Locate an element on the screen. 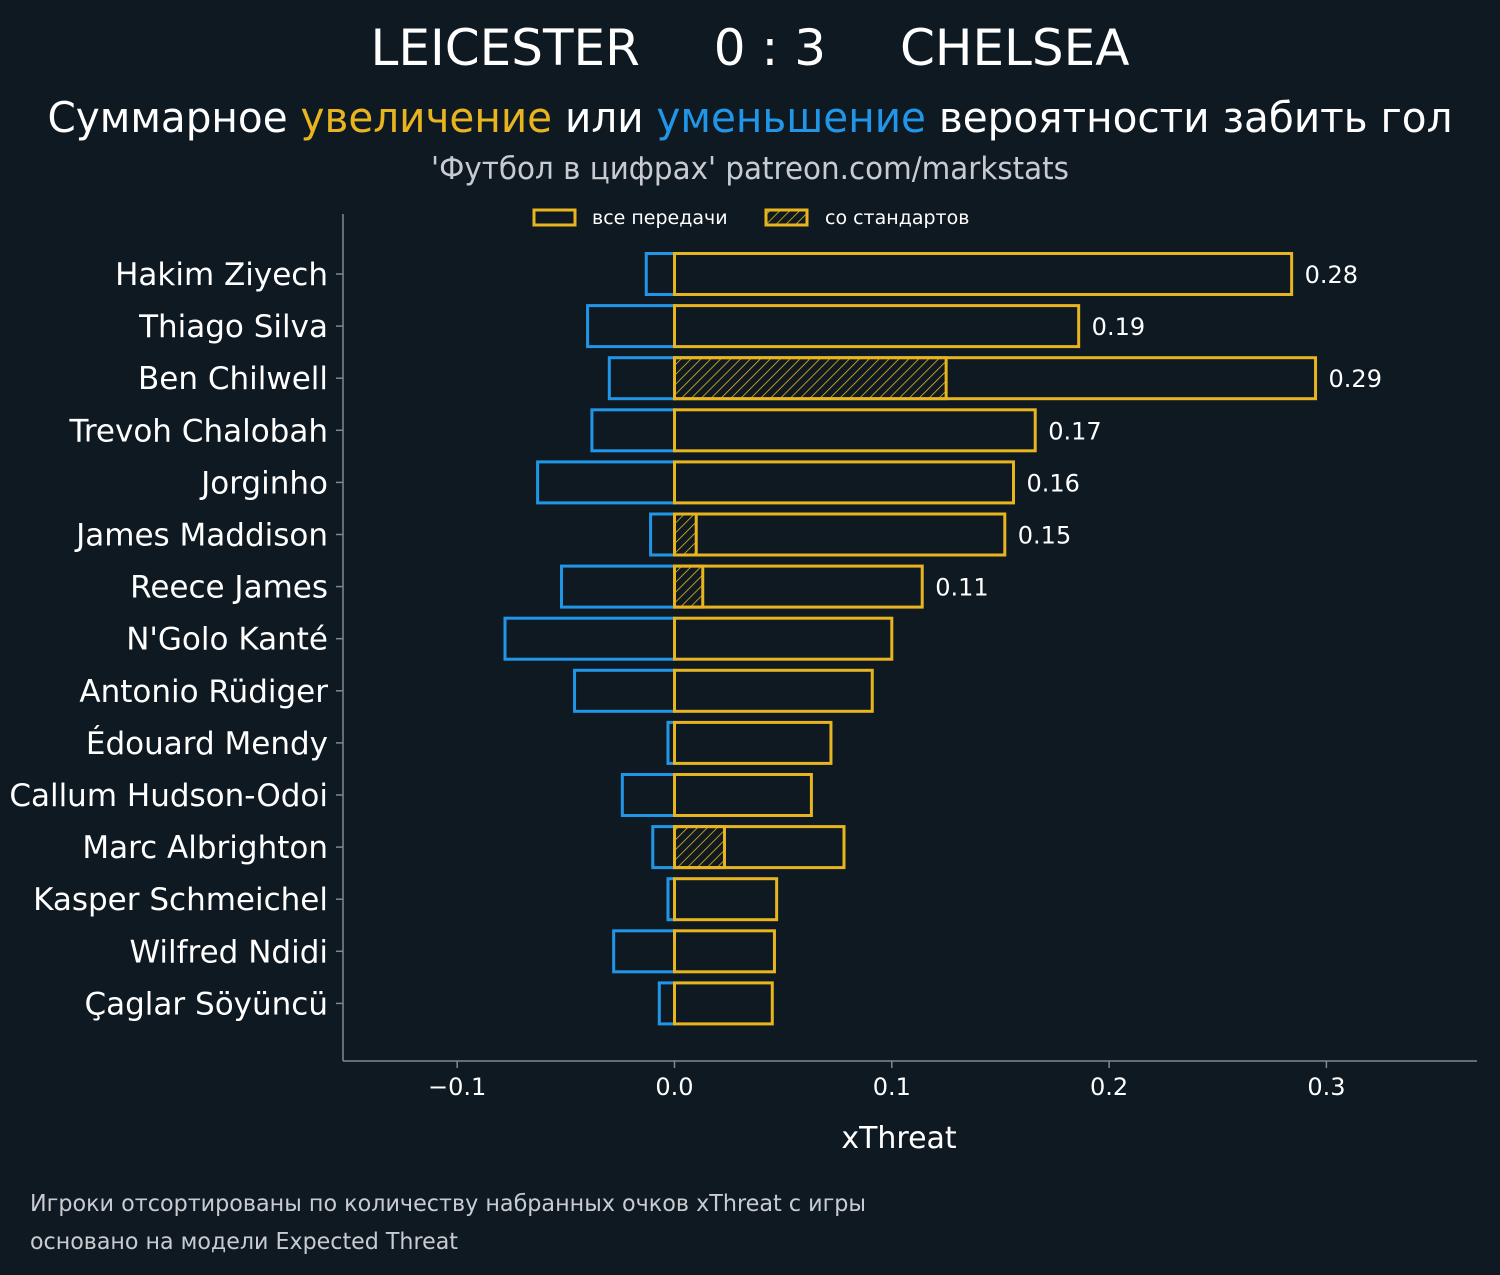 Image resolution: width=1500 pixels, height=1275 pixels. subtitle-decrease: уменьшение is located at coordinates (791, 117).